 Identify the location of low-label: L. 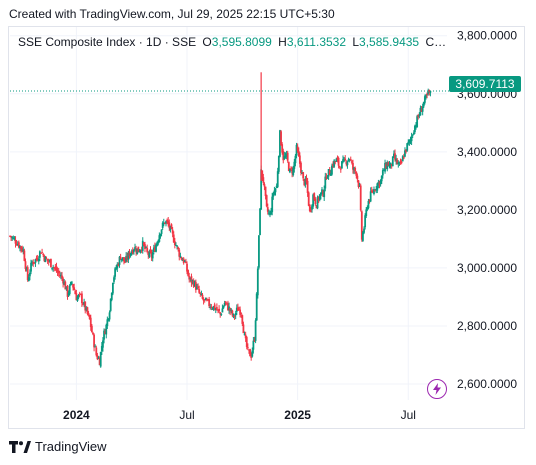
(356, 42).